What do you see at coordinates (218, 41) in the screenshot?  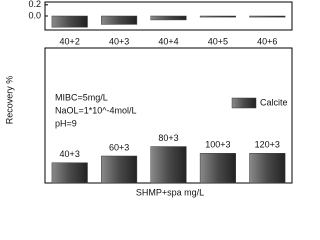 I see `category-label: 40+5` at bounding box center [218, 41].